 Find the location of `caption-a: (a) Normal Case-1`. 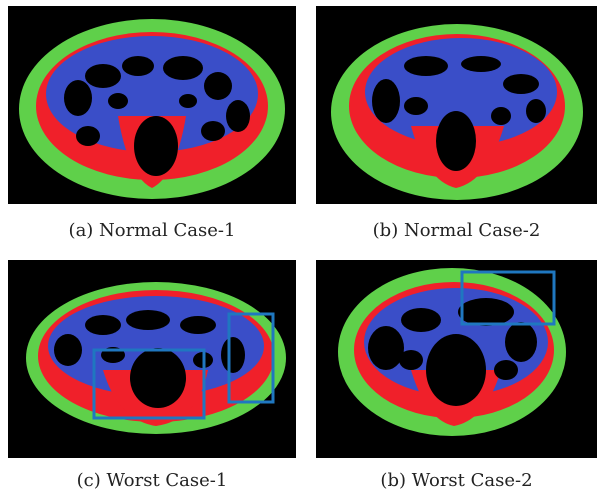

caption-a: (a) Normal Case-1 is located at coordinates (152, 230).